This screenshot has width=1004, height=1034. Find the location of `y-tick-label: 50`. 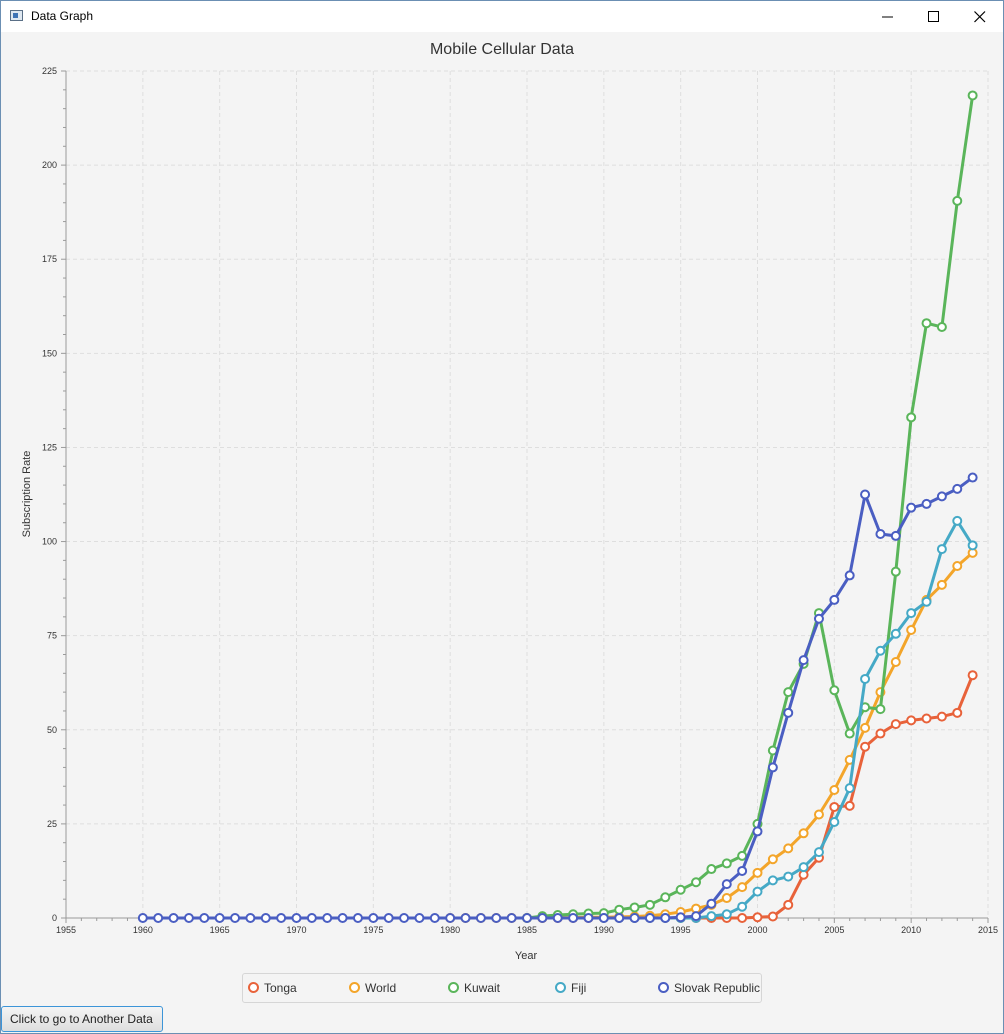

y-tick-label: 50 is located at coordinates (52, 730).